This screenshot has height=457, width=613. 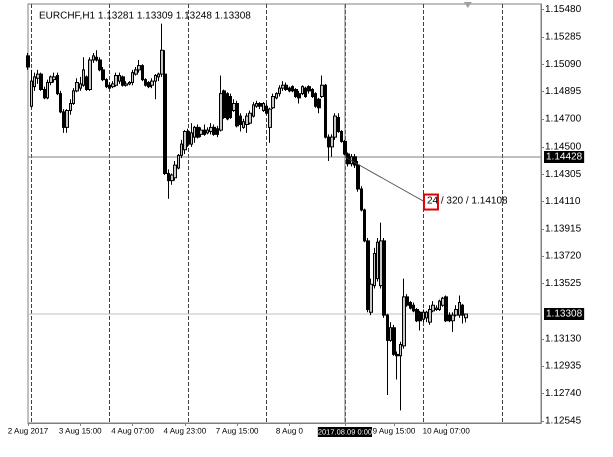 What do you see at coordinates (563, 228) in the screenshot?
I see `y-tick-label: 1.13915` at bounding box center [563, 228].